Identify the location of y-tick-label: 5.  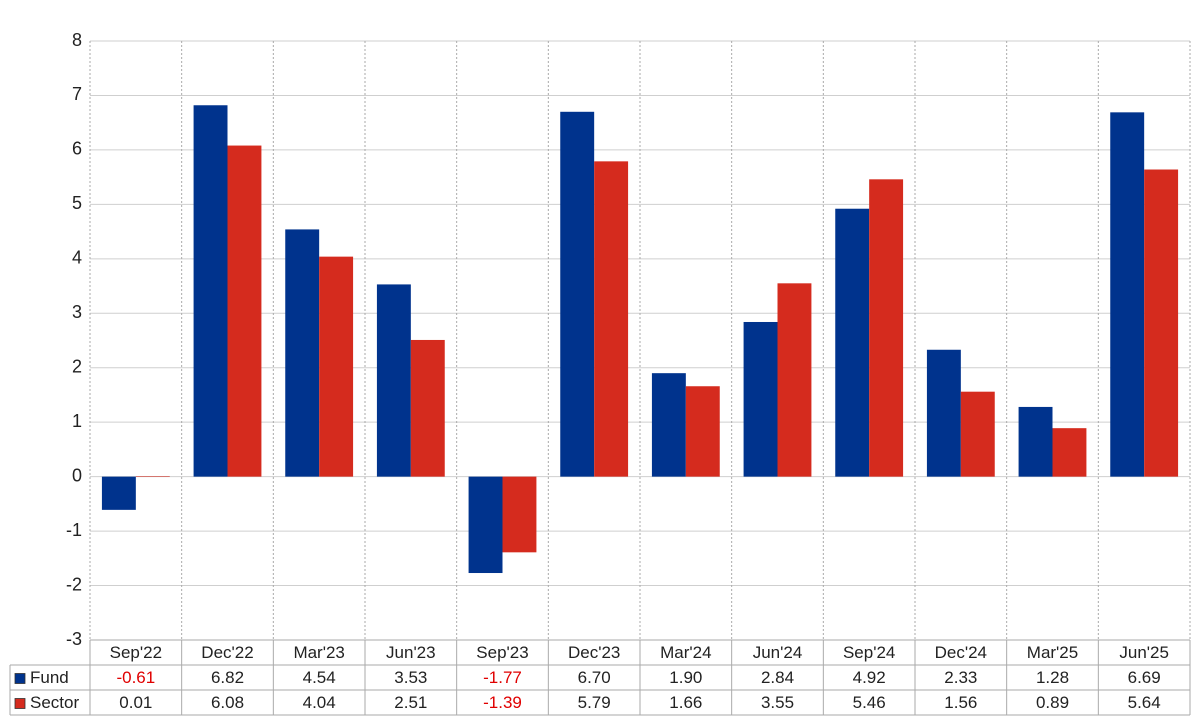
(77, 203).